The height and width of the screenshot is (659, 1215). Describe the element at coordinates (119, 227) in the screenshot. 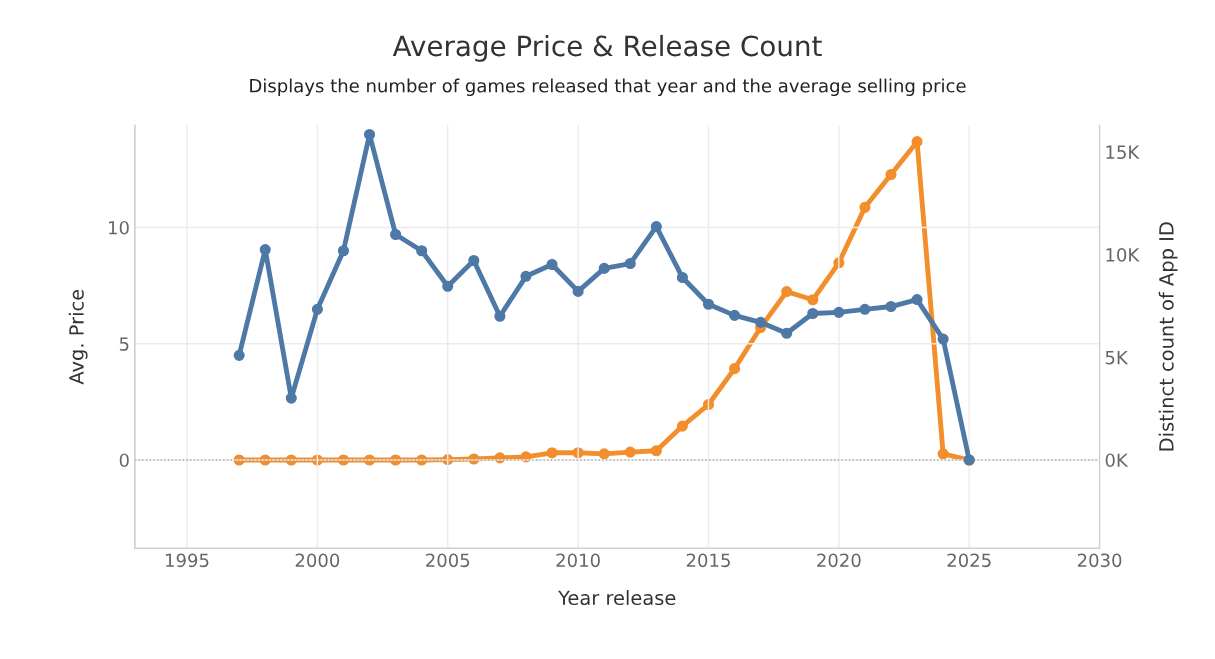

I see `y-tick-label: 10` at that location.